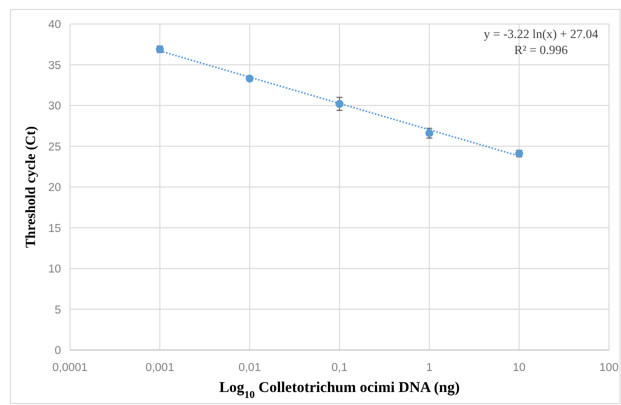 The width and height of the screenshot is (621, 405). What do you see at coordinates (54, 270) in the screenshot?
I see `y-tick-label: 10` at bounding box center [54, 270].